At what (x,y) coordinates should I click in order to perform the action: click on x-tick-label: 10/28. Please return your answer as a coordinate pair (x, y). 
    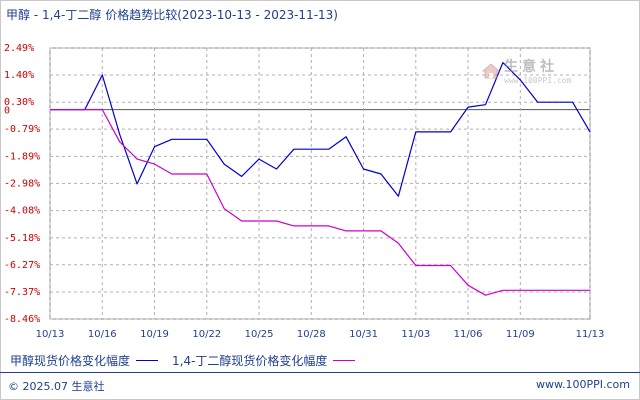
    Looking at the image, I should click on (311, 334).